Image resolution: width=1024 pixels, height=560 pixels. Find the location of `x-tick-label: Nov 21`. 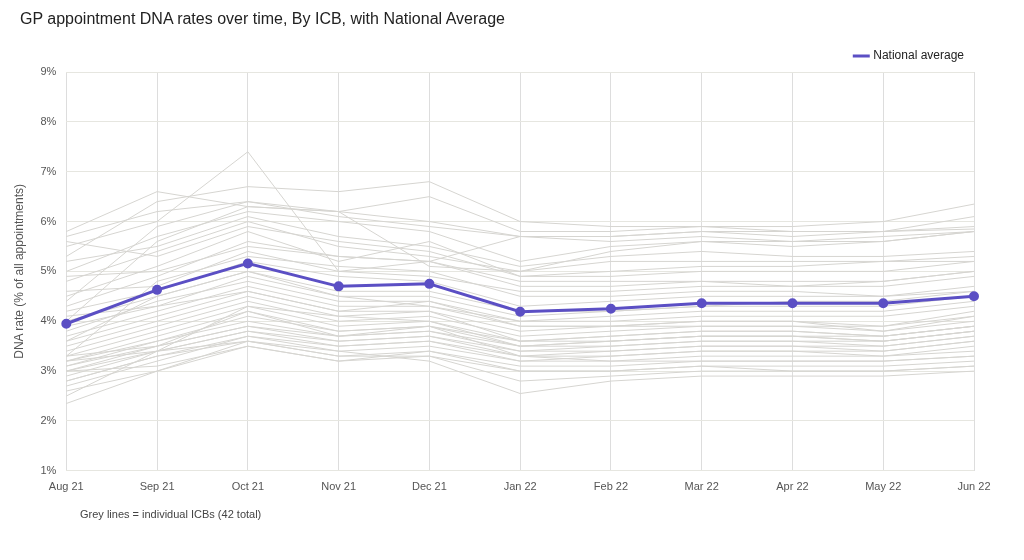

x-tick-label: Nov 21 is located at coordinates (339, 486).